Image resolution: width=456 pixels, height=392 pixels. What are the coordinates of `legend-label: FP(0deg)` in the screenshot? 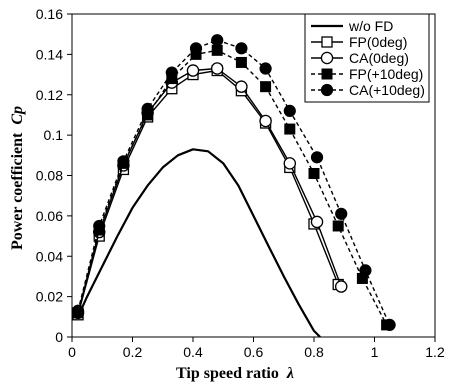 It's located at (378, 42).